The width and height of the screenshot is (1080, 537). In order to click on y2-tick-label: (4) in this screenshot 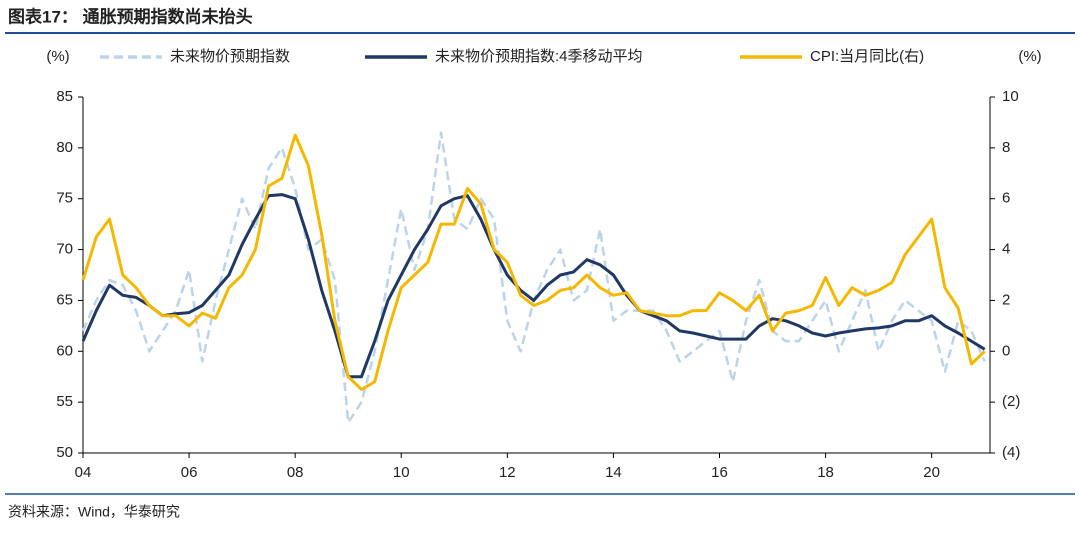, I will do `click(1011, 452)`.